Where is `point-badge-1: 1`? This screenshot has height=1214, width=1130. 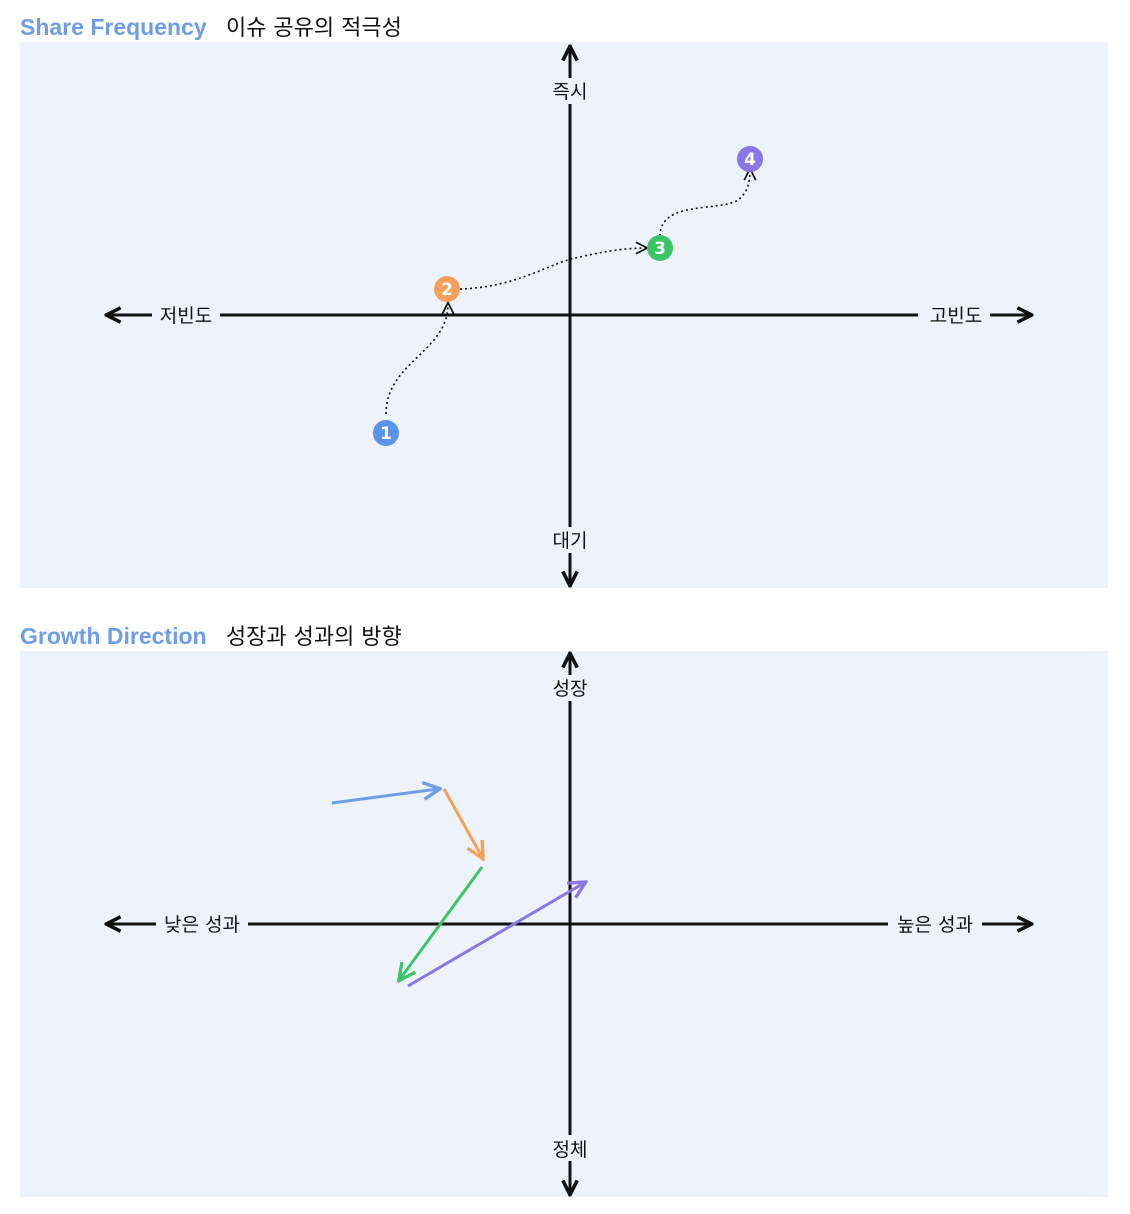 point-badge-1: 1 is located at coordinates (386, 433).